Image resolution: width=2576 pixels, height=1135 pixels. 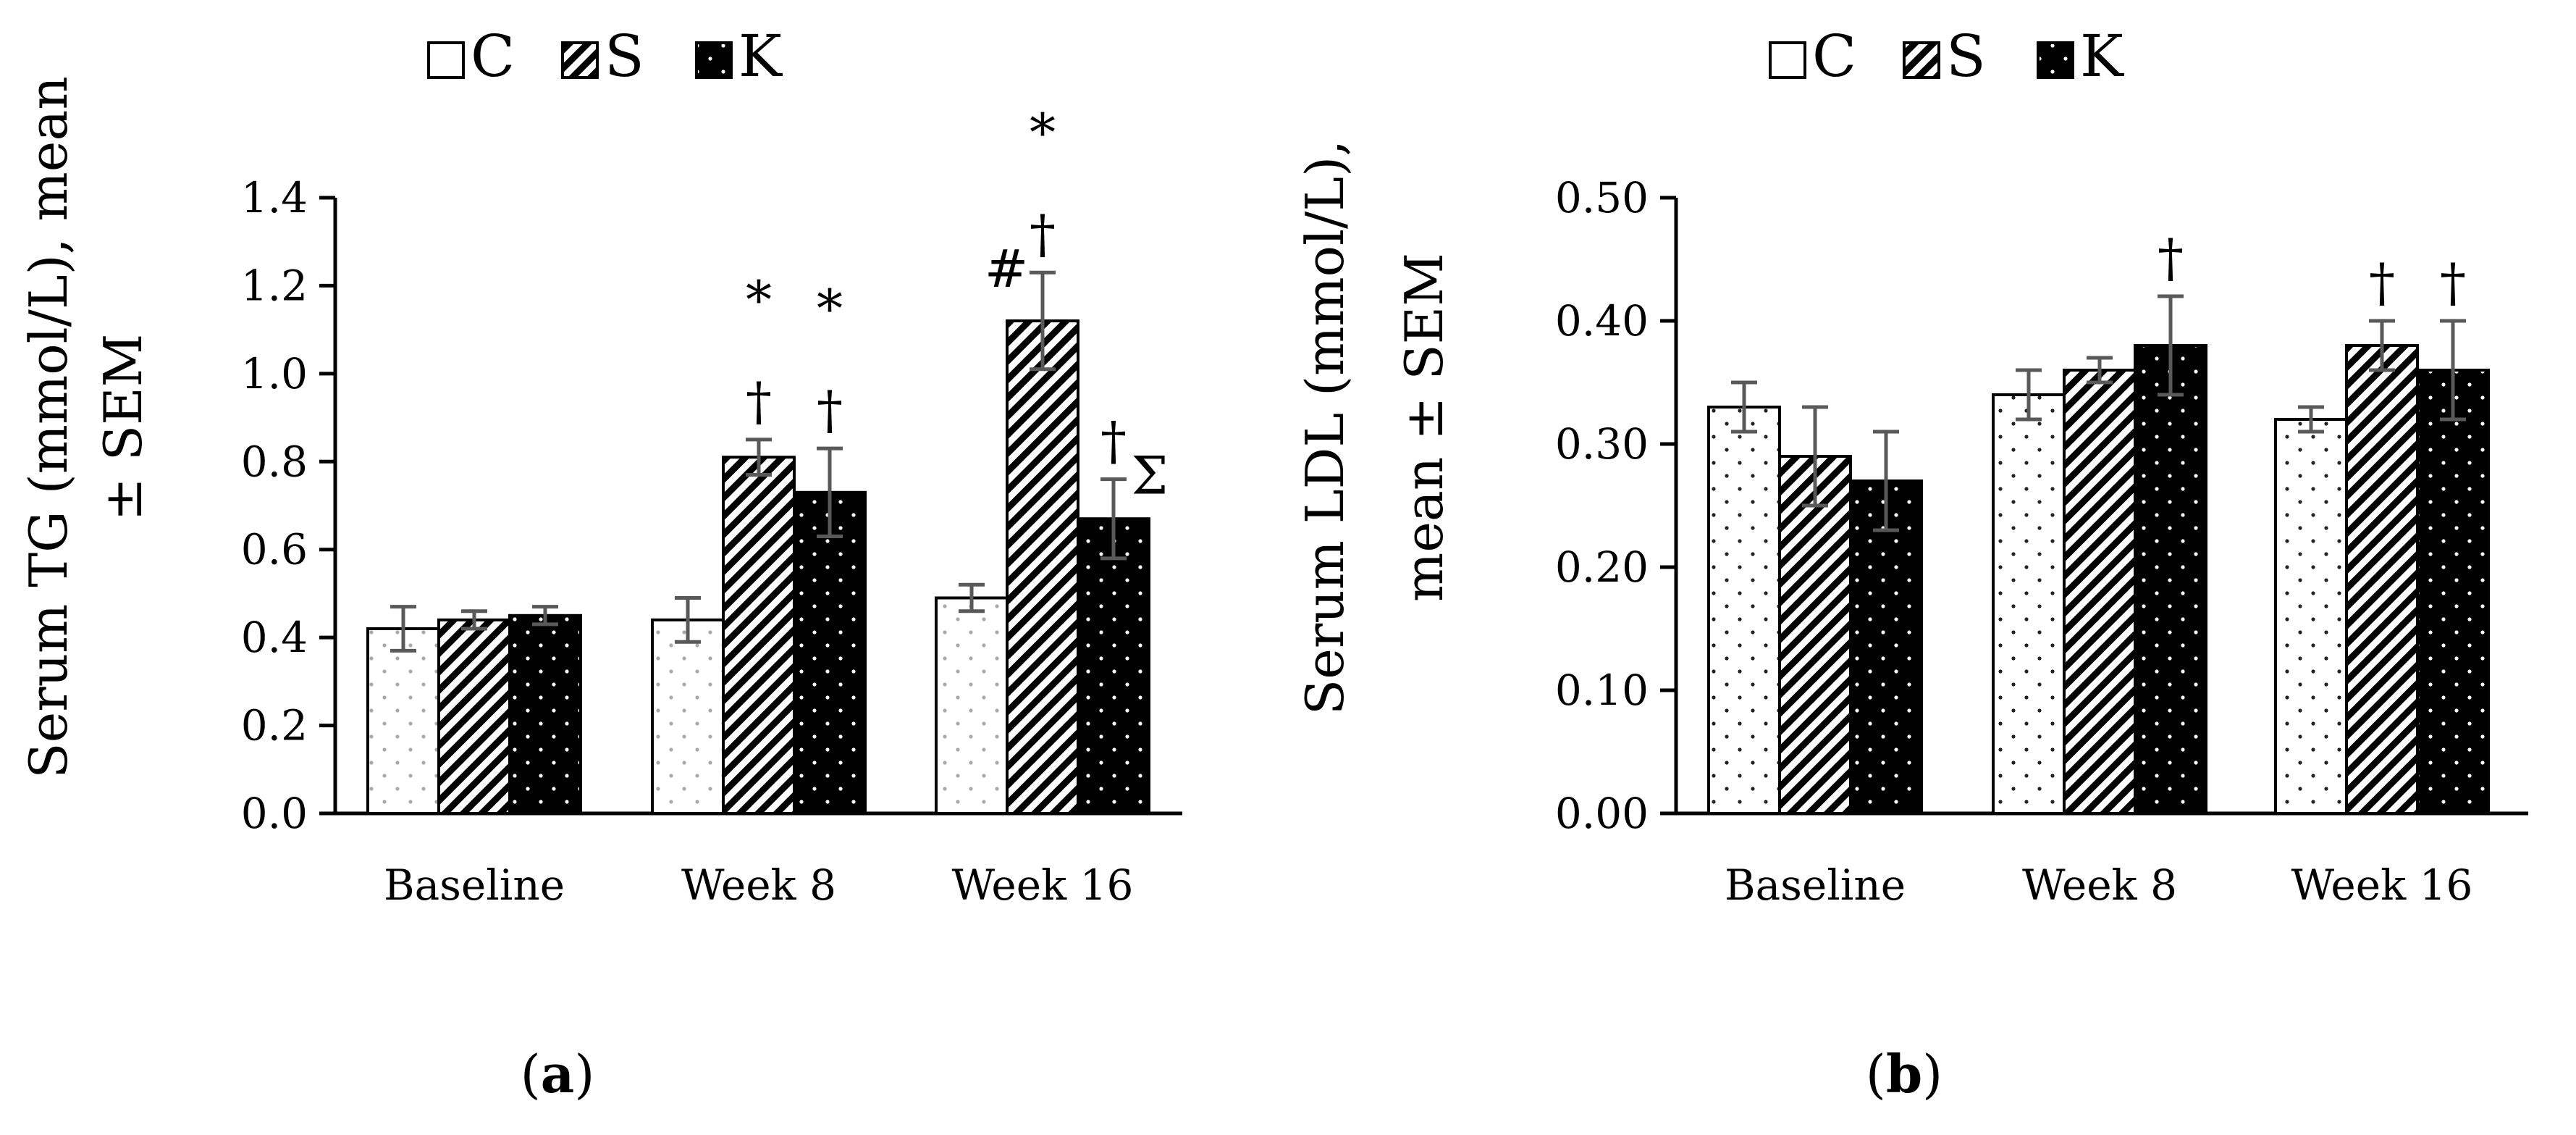 I want to click on y-axis-title-line: Serum TG (mmol/L), mean, so click(x=48, y=427).